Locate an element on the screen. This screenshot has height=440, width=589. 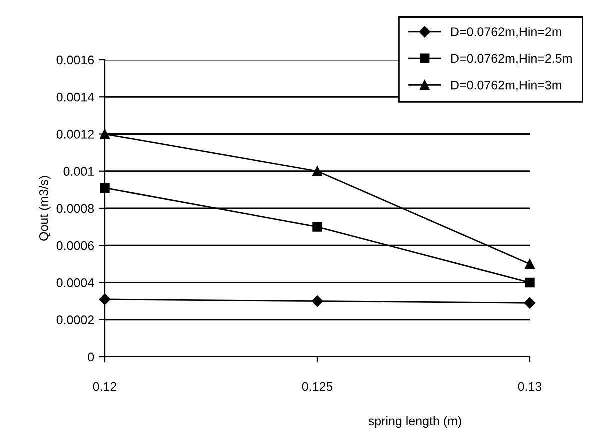
y-tick-label: 0.0004 is located at coordinates (75, 283).